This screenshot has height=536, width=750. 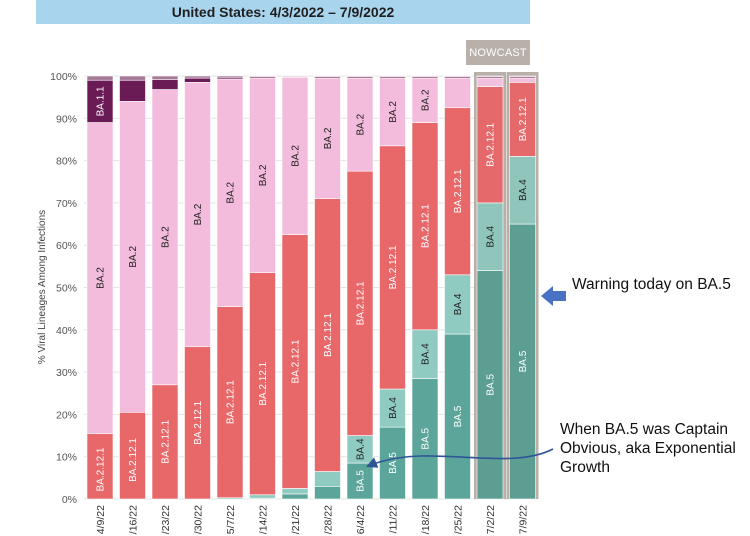 What do you see at coordinates (651, 284) in the screenshot?
I see `warning-annotation: Warning today on BA.5` at bounding box center [651, 284].